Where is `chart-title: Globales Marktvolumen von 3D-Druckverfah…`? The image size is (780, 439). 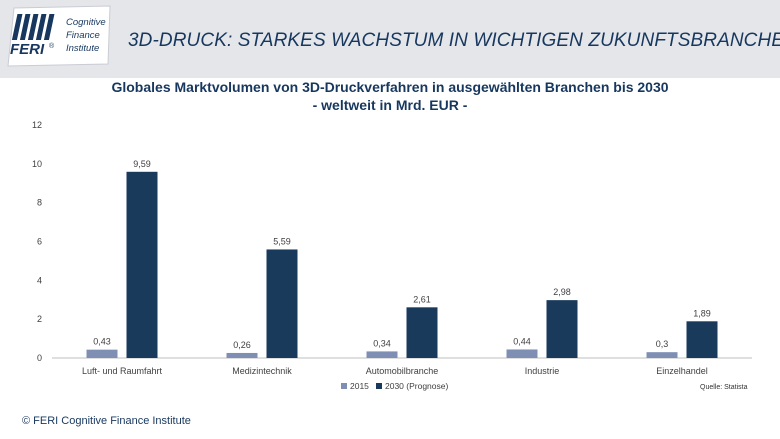
chart-title: Globales Marktvolumen von 3D-Druckverfah… is located at coordinates (390, 87).